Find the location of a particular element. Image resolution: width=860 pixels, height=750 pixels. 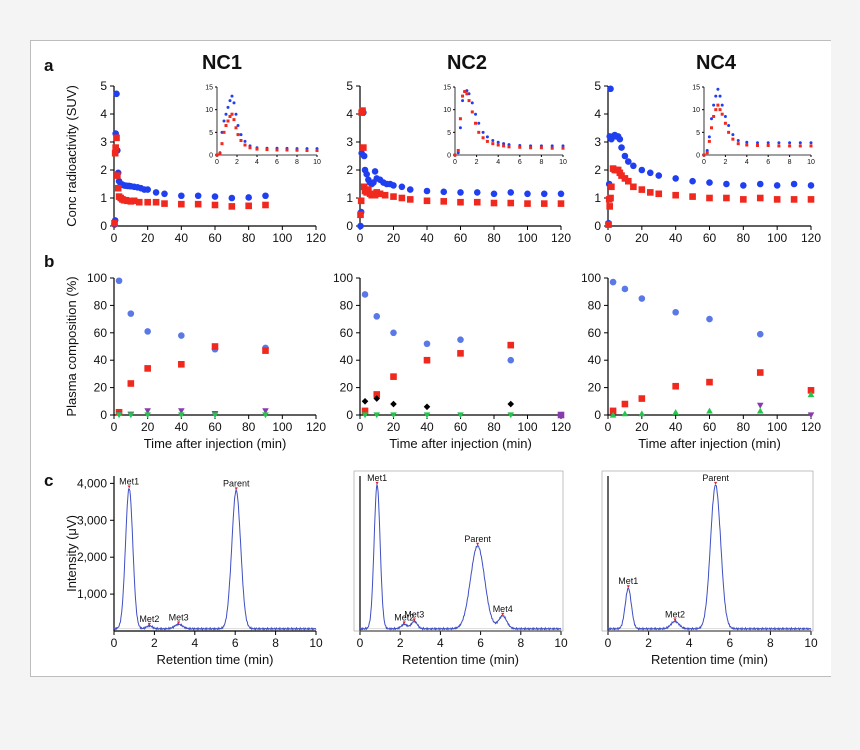

x-tick-label: 4 is located at coordinates (440, 643).